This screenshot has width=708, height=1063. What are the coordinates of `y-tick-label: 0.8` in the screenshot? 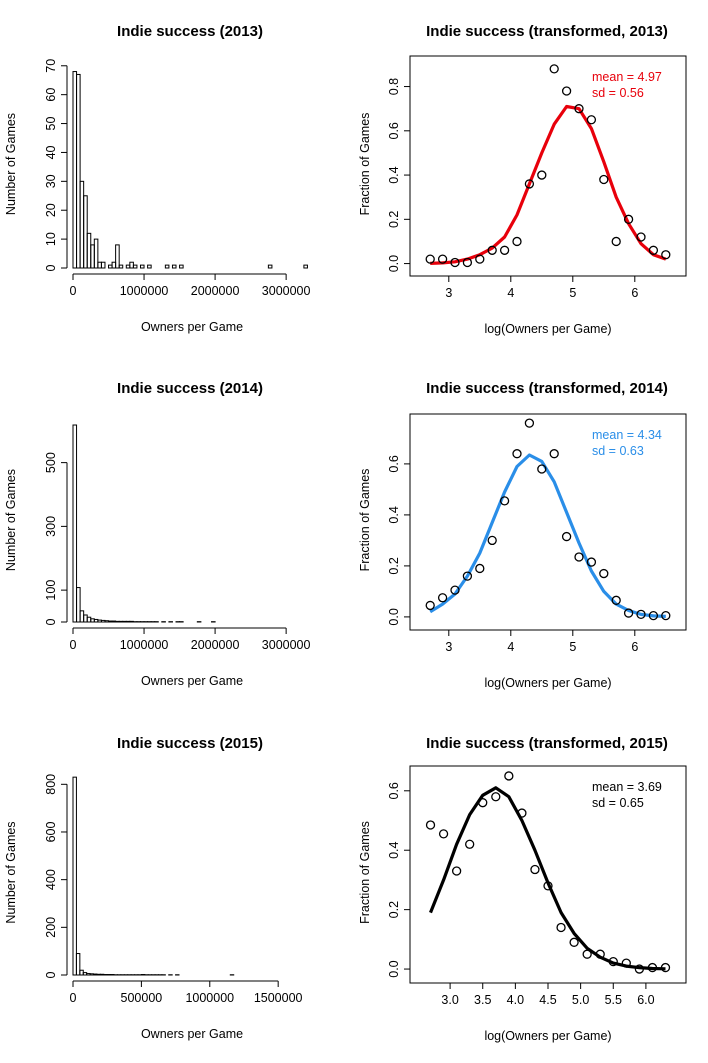 It's located at (394, 86).